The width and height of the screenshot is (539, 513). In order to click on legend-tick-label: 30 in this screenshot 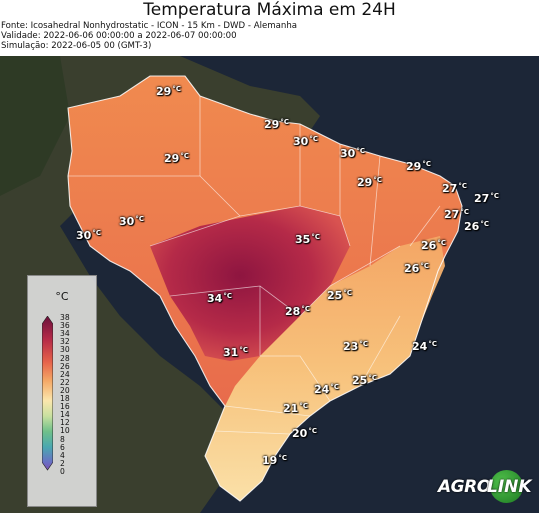, I will do `click(65, 350)`.